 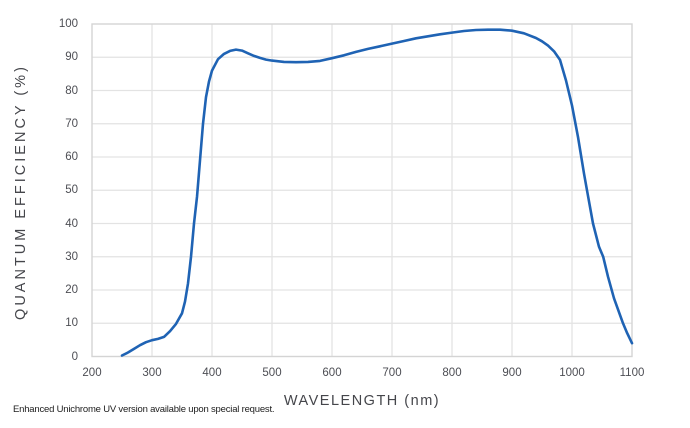 What do you see at coordinates (74, 356) in the screenshot?
I see `y-tick-label-0: 0` at bounding box center [74, 356].